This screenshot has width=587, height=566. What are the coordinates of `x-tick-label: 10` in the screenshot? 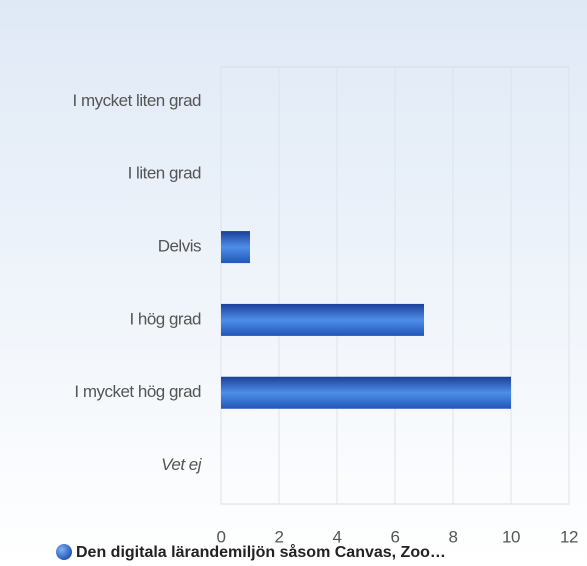 It's located at (511, 536).